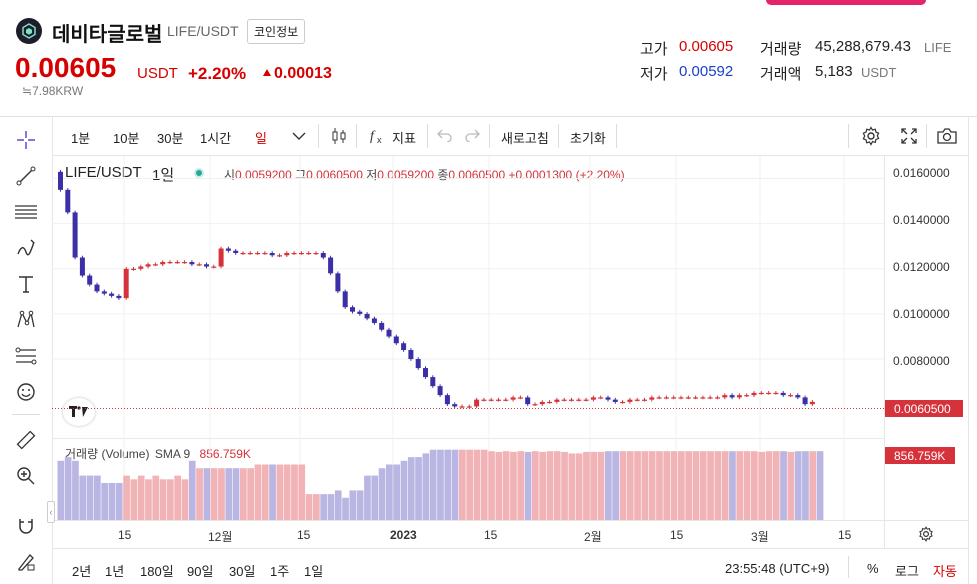 The height and width of the screenshot is (584, 977). What do you see at coordinates (280, 571) in the screenshot?
I see `range-1w: 1주` at bounding box center [280, 571].